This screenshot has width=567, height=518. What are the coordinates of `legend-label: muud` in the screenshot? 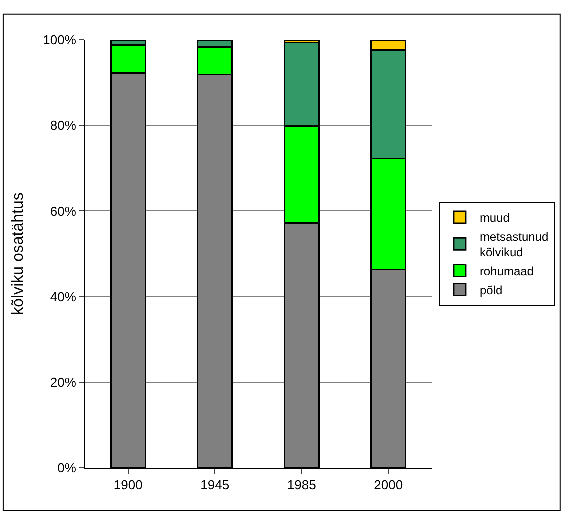 It's located at (495, 218).